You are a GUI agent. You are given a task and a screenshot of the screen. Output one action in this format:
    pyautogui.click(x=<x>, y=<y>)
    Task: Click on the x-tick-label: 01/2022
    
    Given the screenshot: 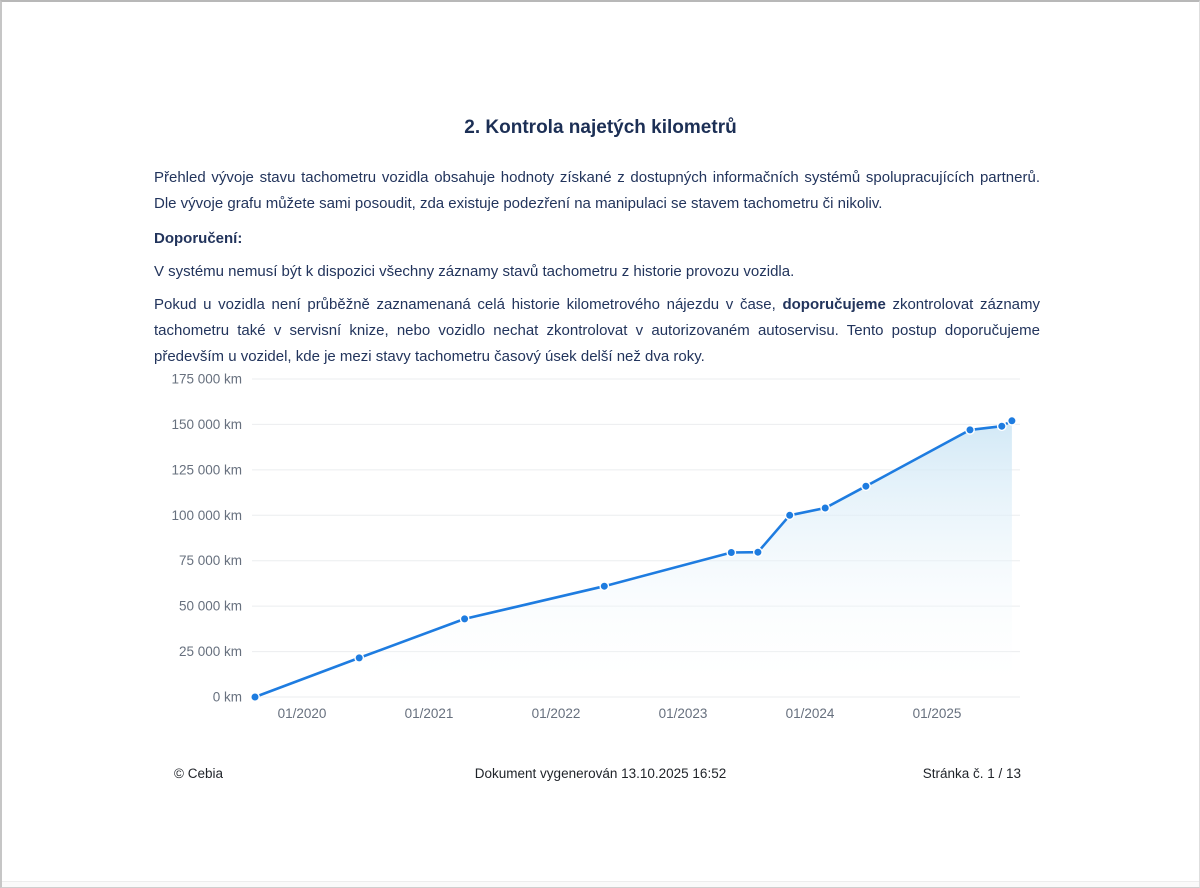 What is the action you would take?
    pyautogui.click(x=556, y=713)
    